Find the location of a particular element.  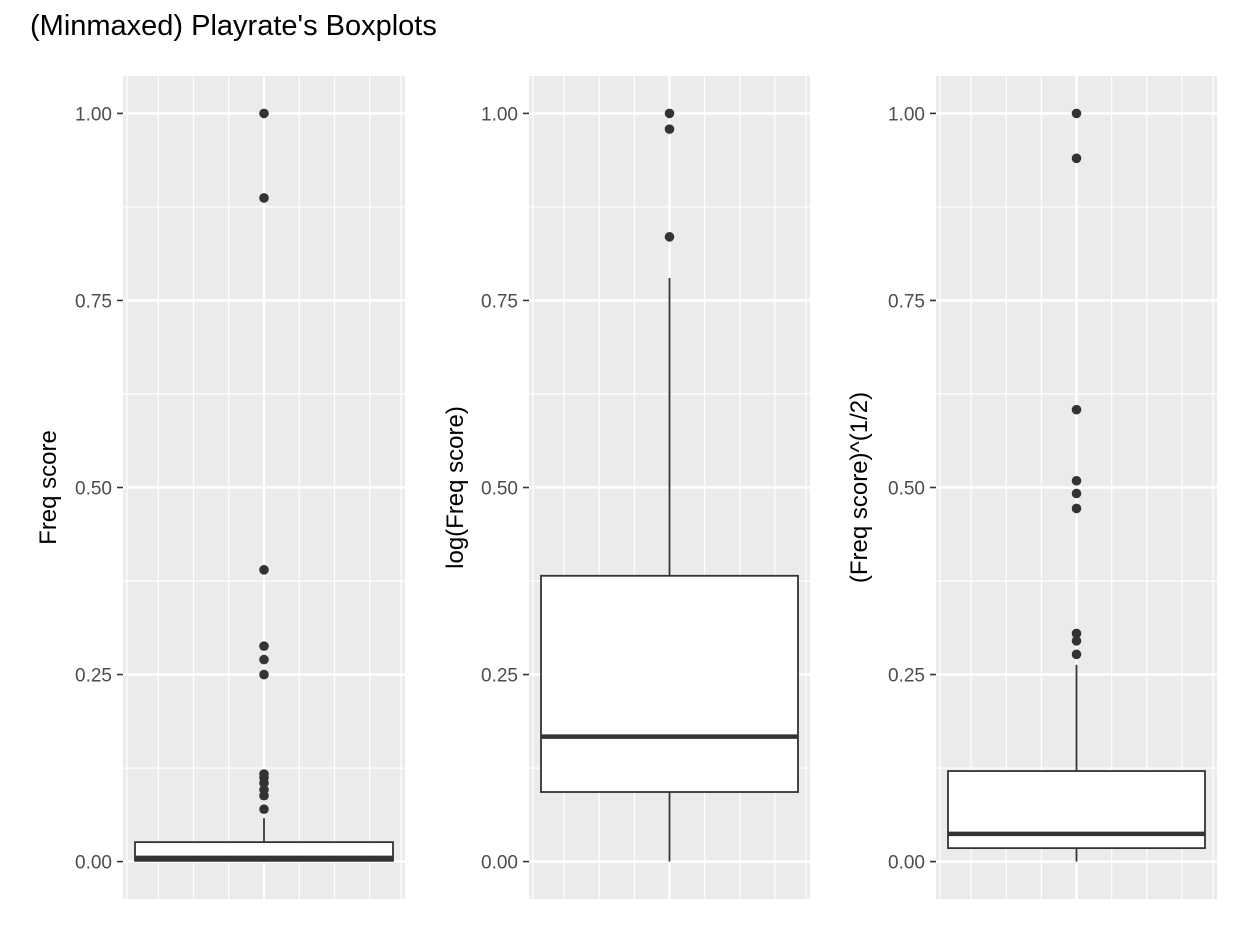

y-axis-title: (Freq score)^(1/2) is located at coordinates (859, 487).